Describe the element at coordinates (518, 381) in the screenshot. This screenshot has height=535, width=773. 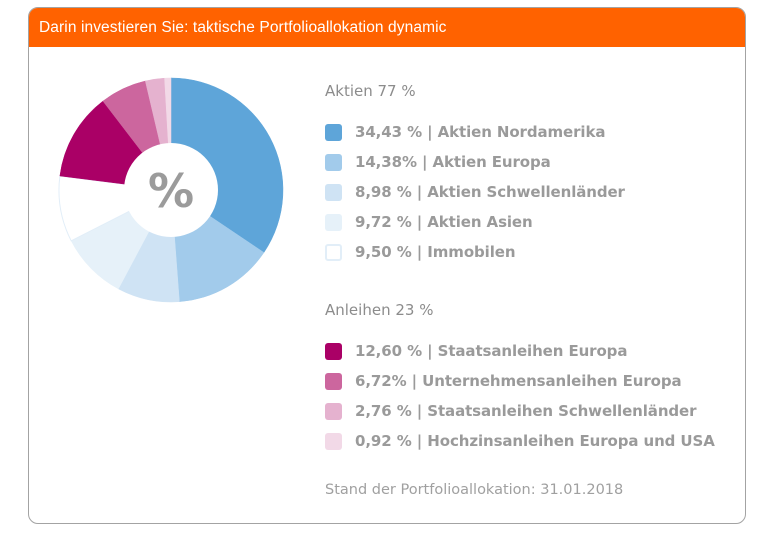
I see `legend-label: 6,72% | Unternehmensanleihen Europa` at that location.